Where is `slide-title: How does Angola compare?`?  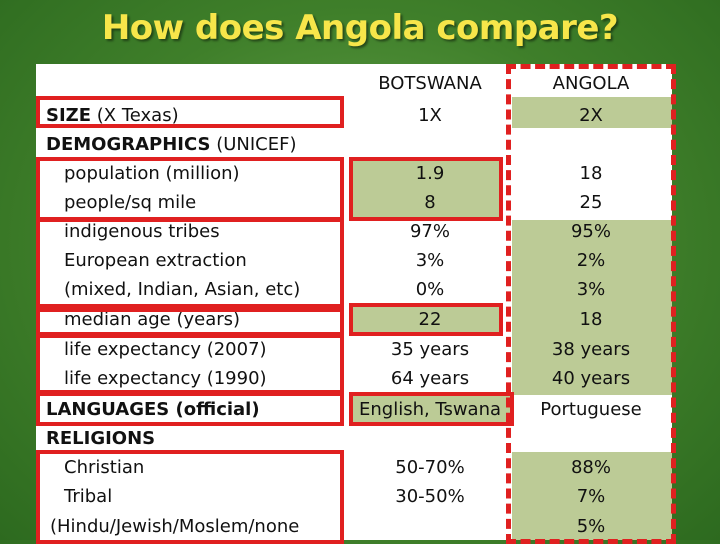
slide-title: How does Angola compare? is located at coordinates (360, 28).